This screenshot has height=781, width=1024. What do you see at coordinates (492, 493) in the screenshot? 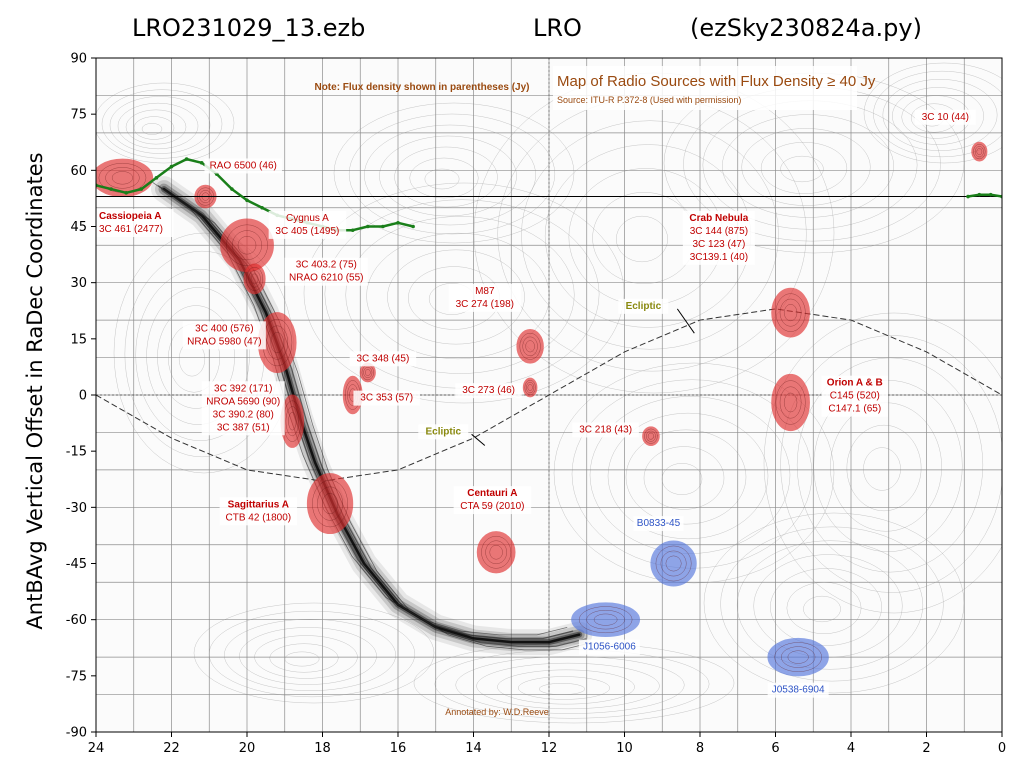
I see `label-line: Centauri A` at bounding box center [492, 493].